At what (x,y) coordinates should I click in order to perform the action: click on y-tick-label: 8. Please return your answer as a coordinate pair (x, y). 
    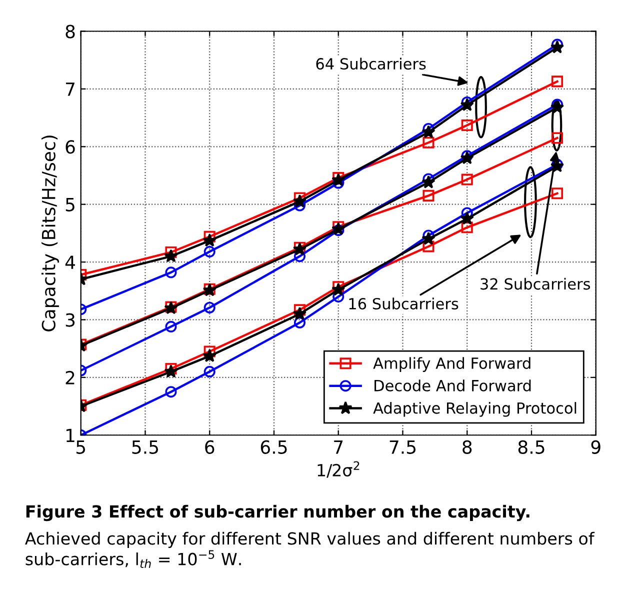
    Looking at the image, I should click on (70, 31).